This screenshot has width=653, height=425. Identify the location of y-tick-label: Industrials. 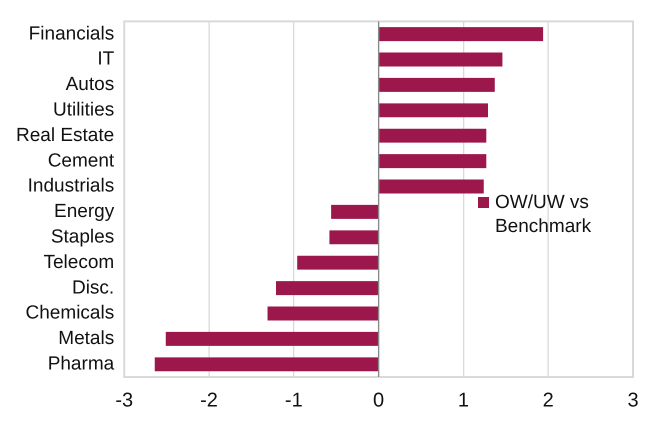
(71, 186).